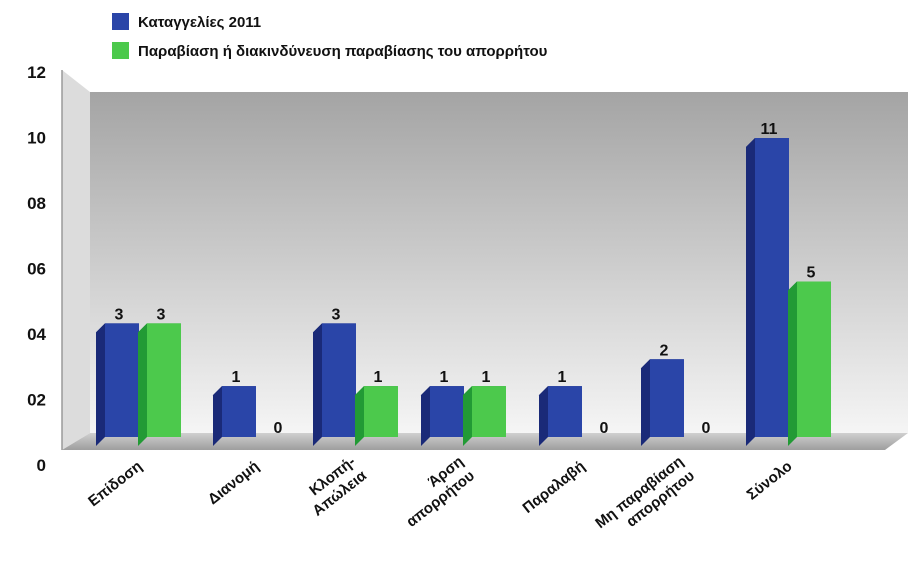 Image resolution: width=918 pixels, height=585 pixels. Describe the element at coordinates (41, 465) in the screenshot. I see `y-tick-label: 0` at that location.